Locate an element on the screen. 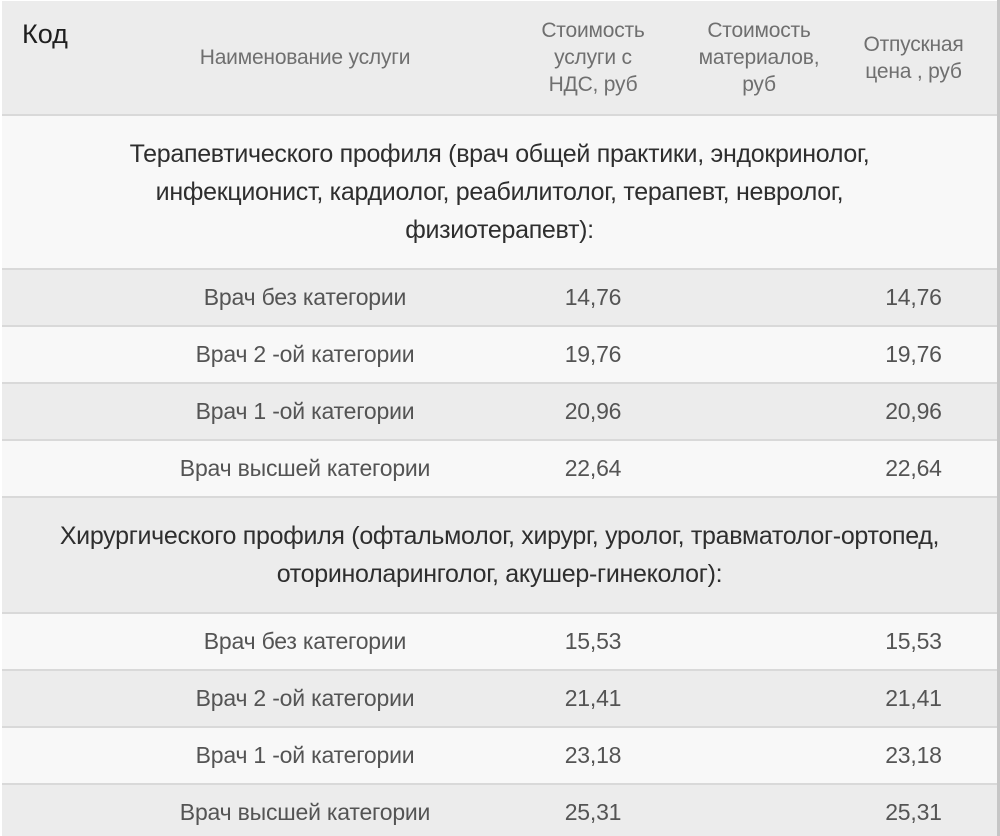 The width and height of the screenshot is (1000, 836). table-row: Врач 2 -ой категории 21,41 21,41 is located at coordinates (499, 698).